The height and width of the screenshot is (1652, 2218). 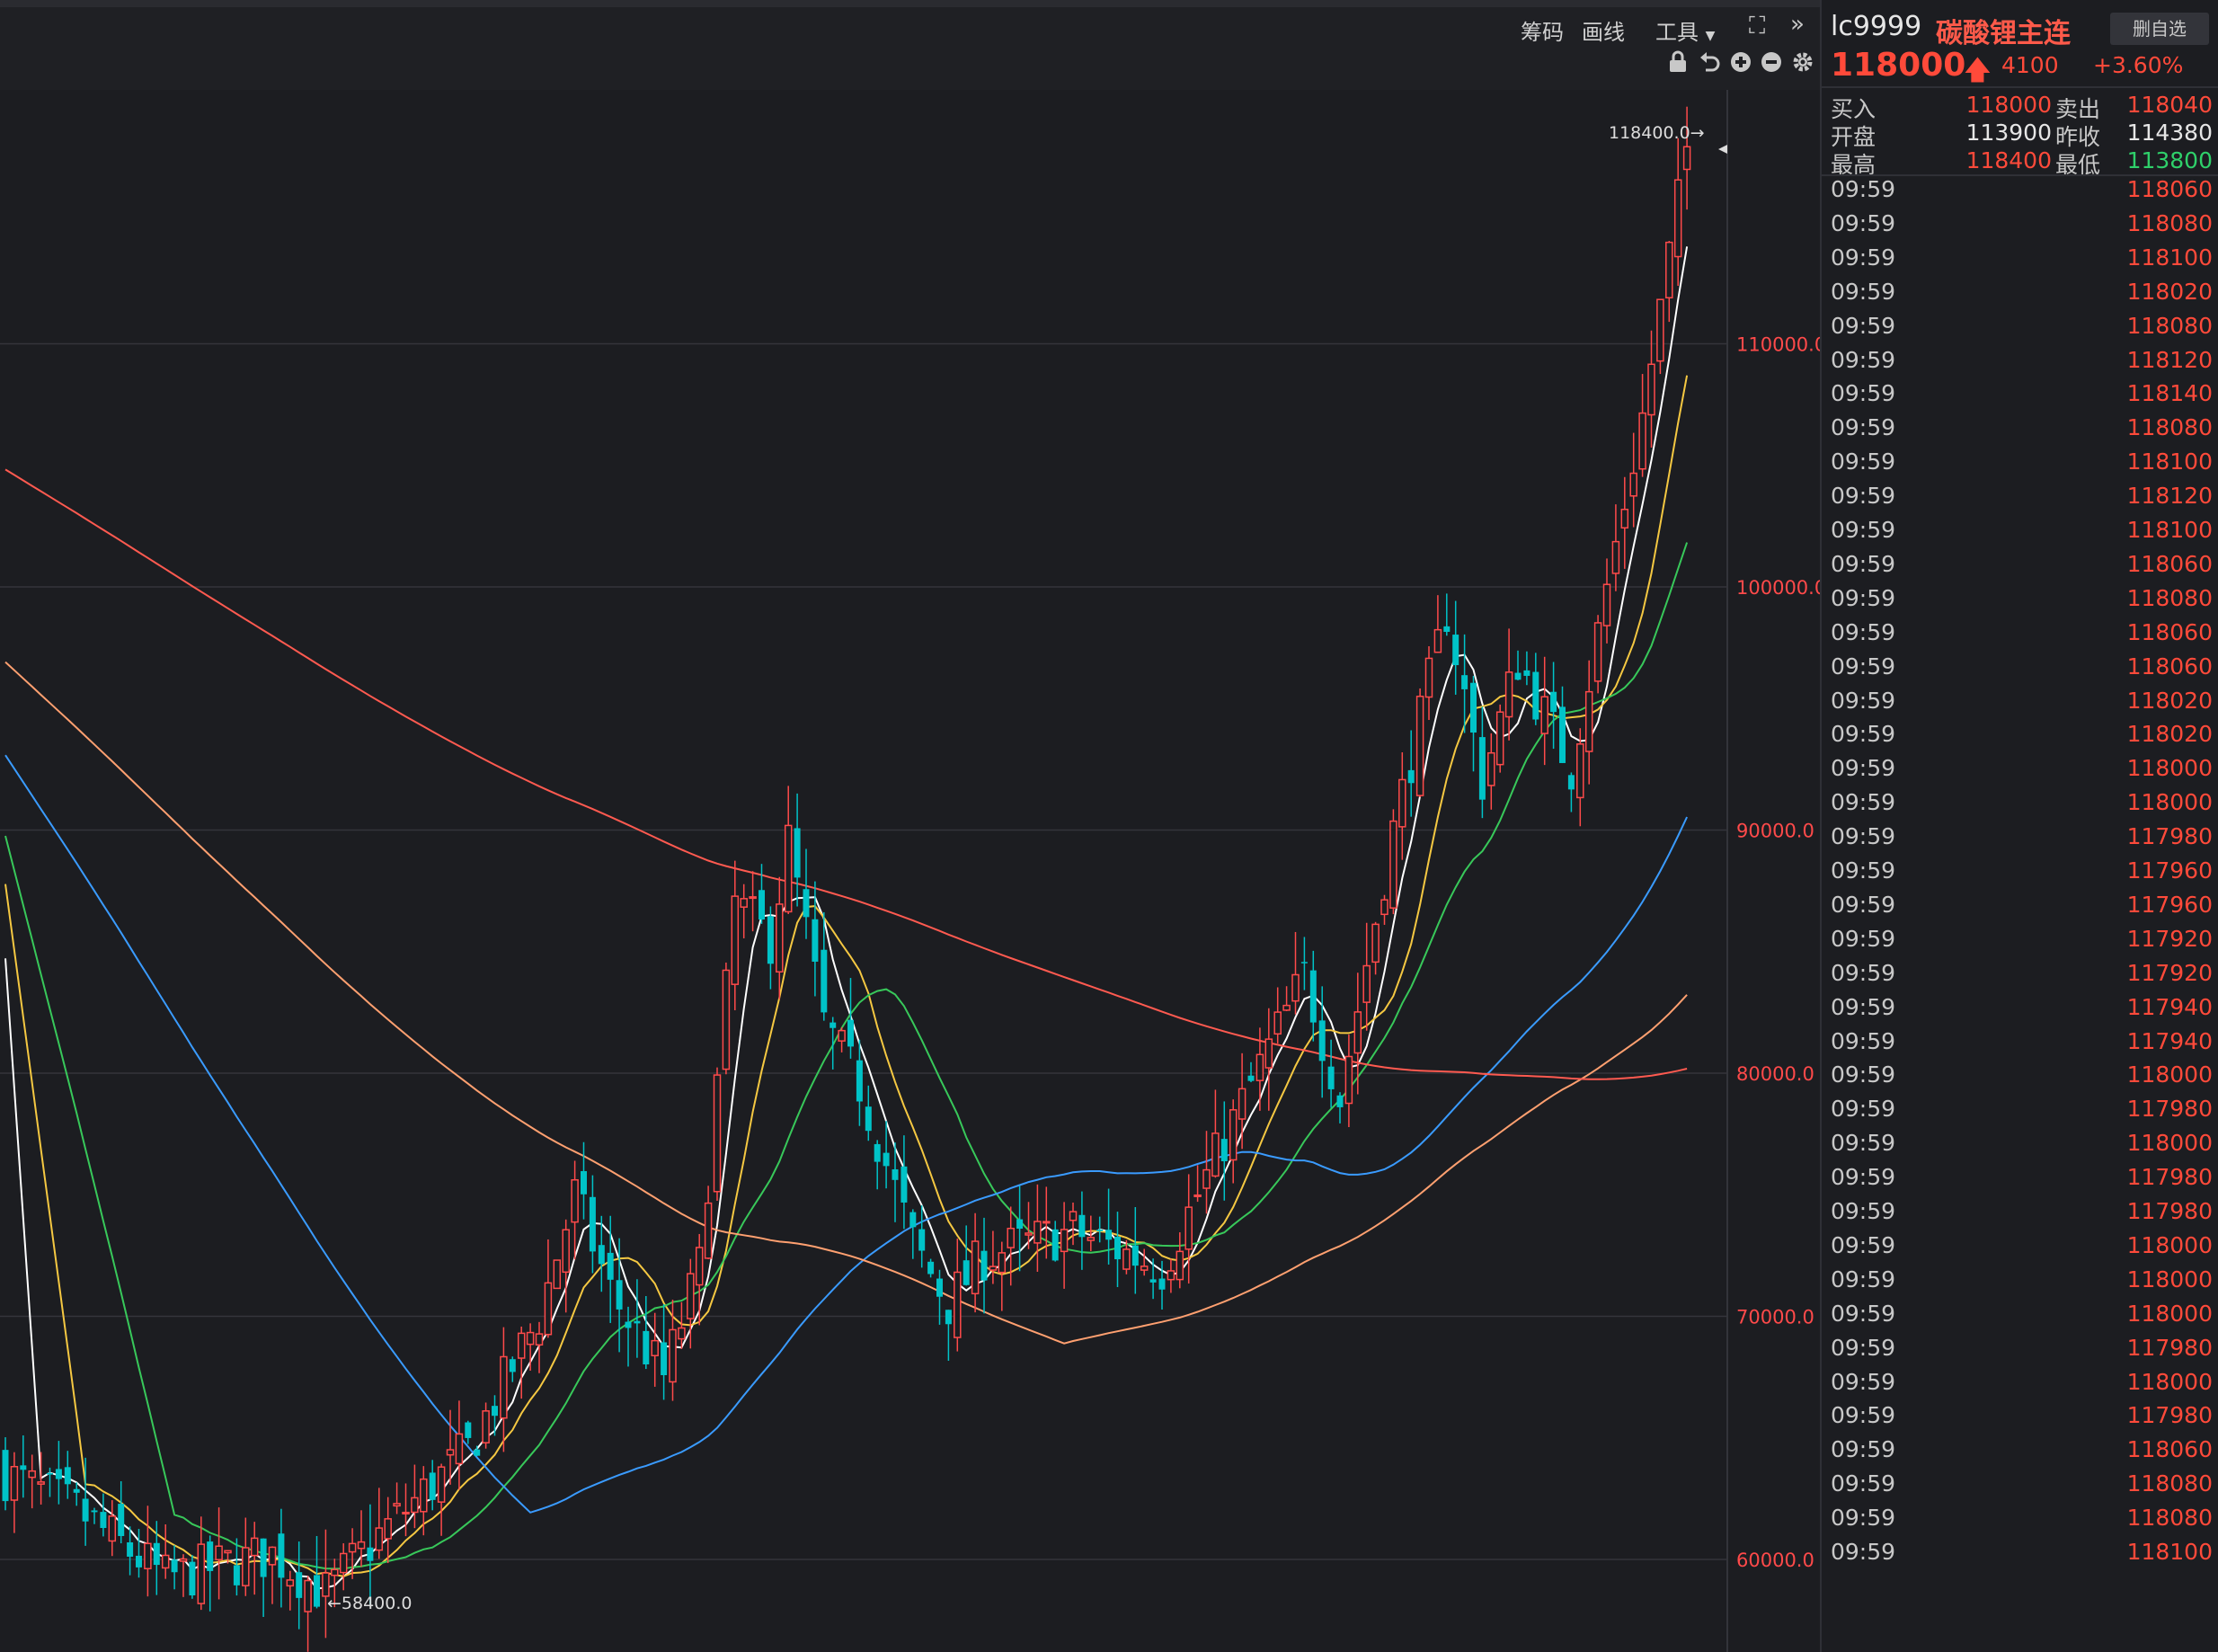 What do you see at coordinates (2078, 165) in the screenshot?
I see `quote-label: 最低` at bounding box center [2078, 165].